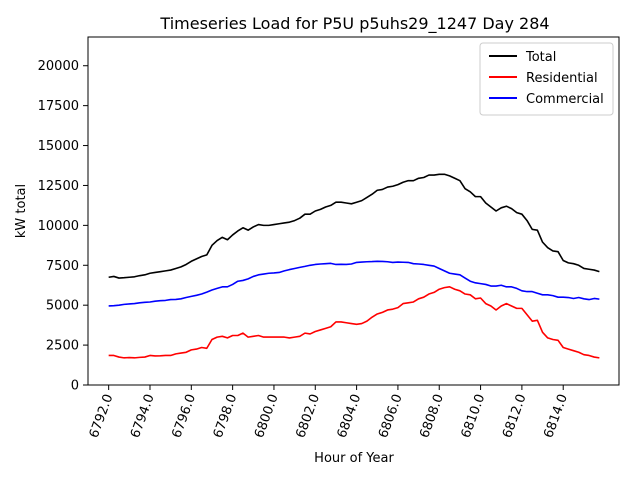  I want to click on y-tick-label: 5000, so click(62, 306).